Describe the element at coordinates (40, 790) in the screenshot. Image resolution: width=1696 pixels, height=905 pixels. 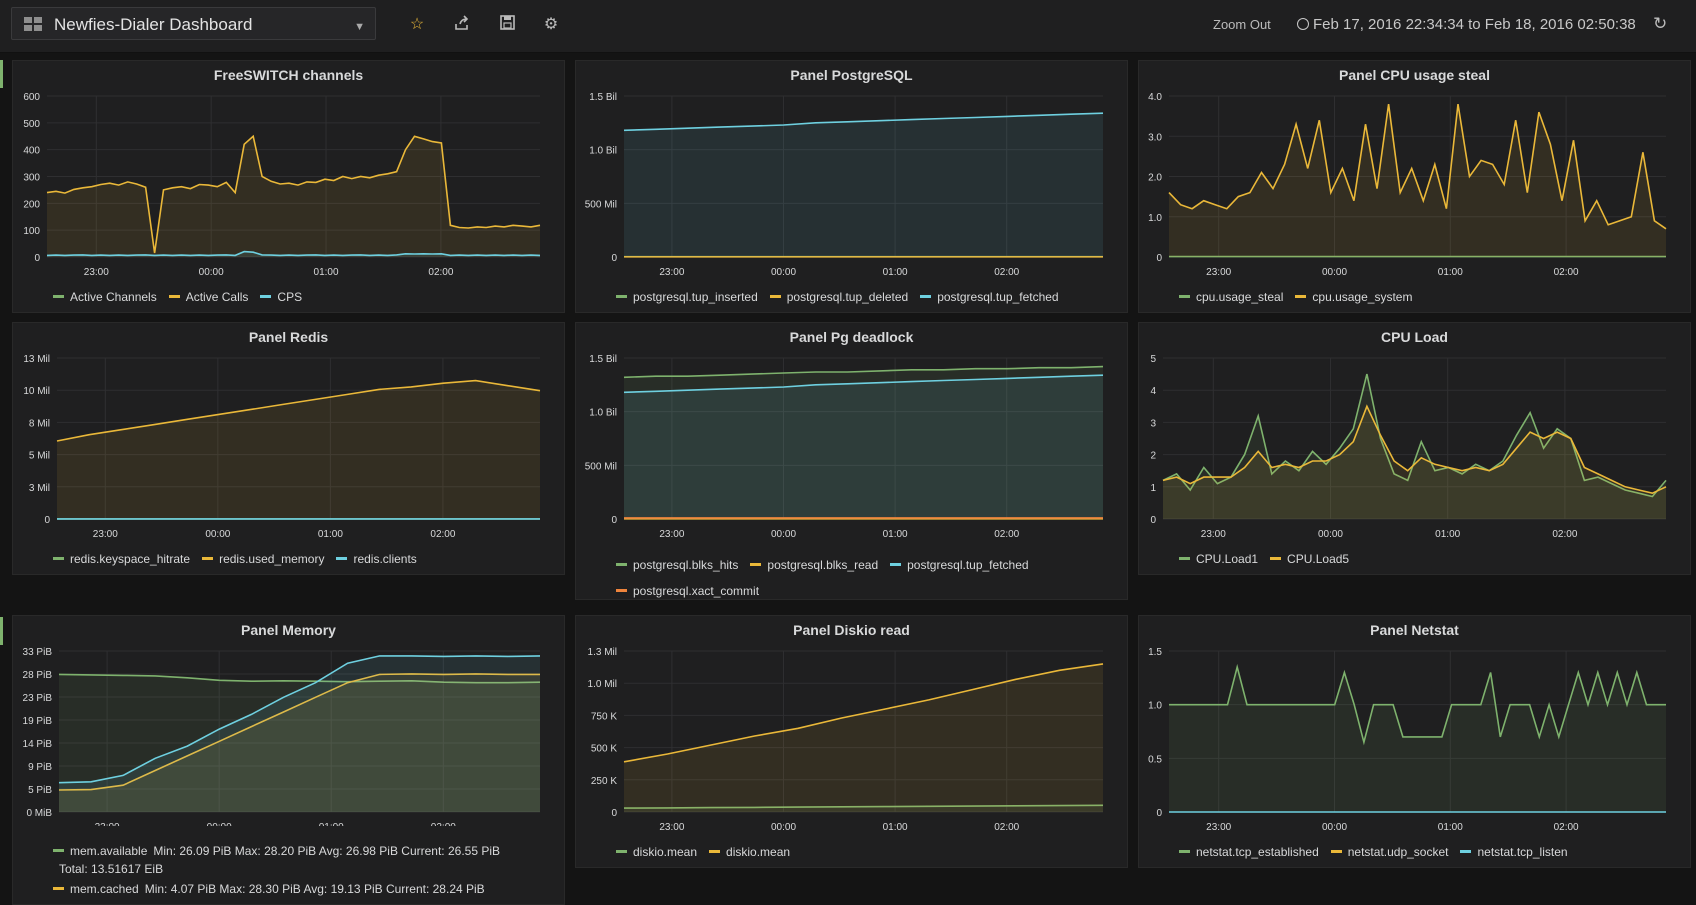
I see `y-tick-label: 5 PiB` at that location.